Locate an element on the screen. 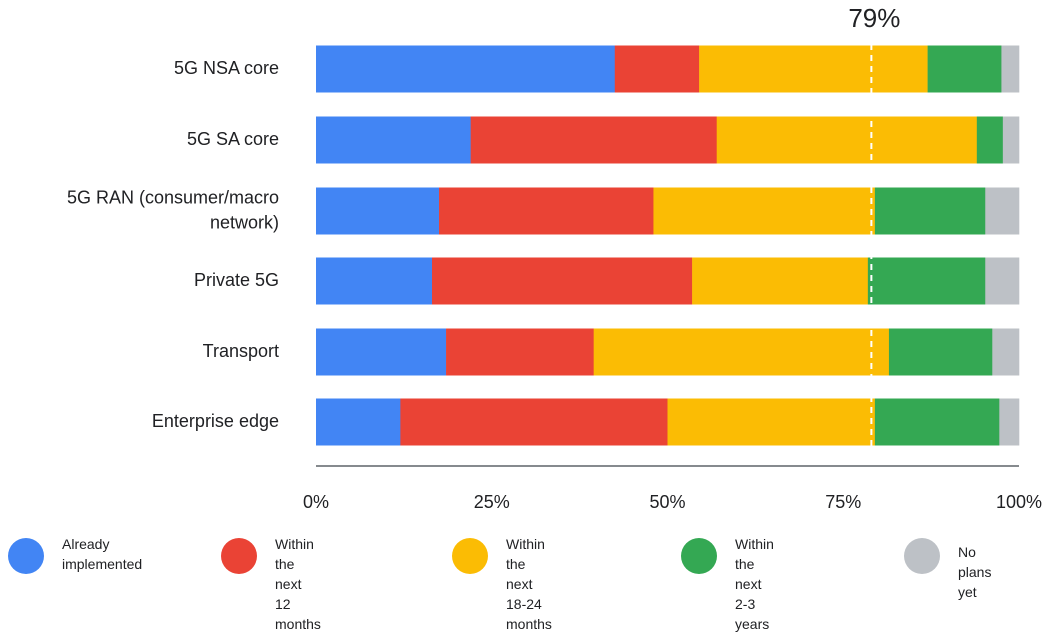 This screenshot has width=1049, height=634. legend-label: Within the next 2-3 years is located at coordinates (754, 584).